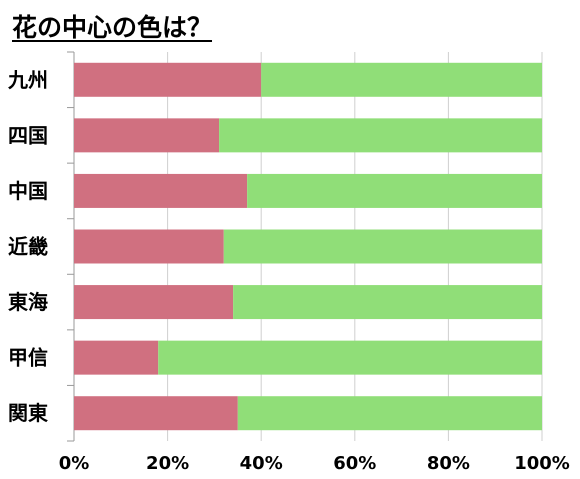 This screenshot has width=580, height=479. Describe the element at coordinates (28, 135) in the screenshot. I see `category-label: 四国` at that location.